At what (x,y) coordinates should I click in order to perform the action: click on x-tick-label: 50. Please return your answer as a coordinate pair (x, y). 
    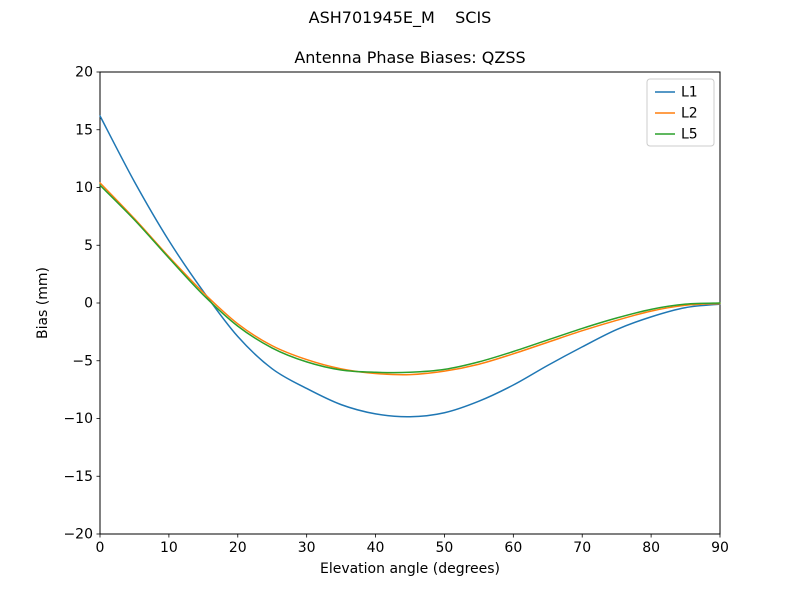
    Looking at the image, I should click on (445, 548).